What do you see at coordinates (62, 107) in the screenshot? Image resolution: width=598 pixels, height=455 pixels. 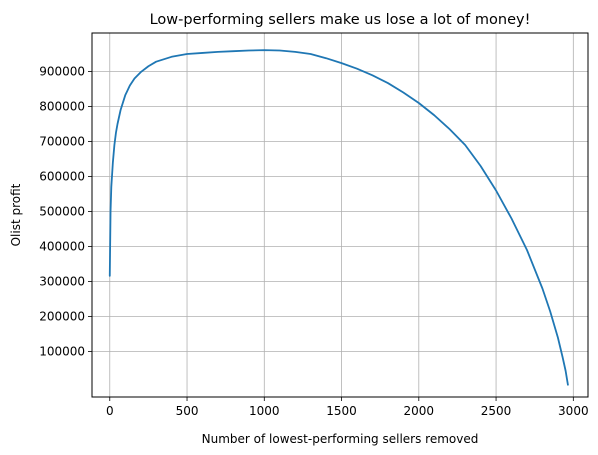 I see `y-tick-label: 800000` at bounding box center [62, 107].